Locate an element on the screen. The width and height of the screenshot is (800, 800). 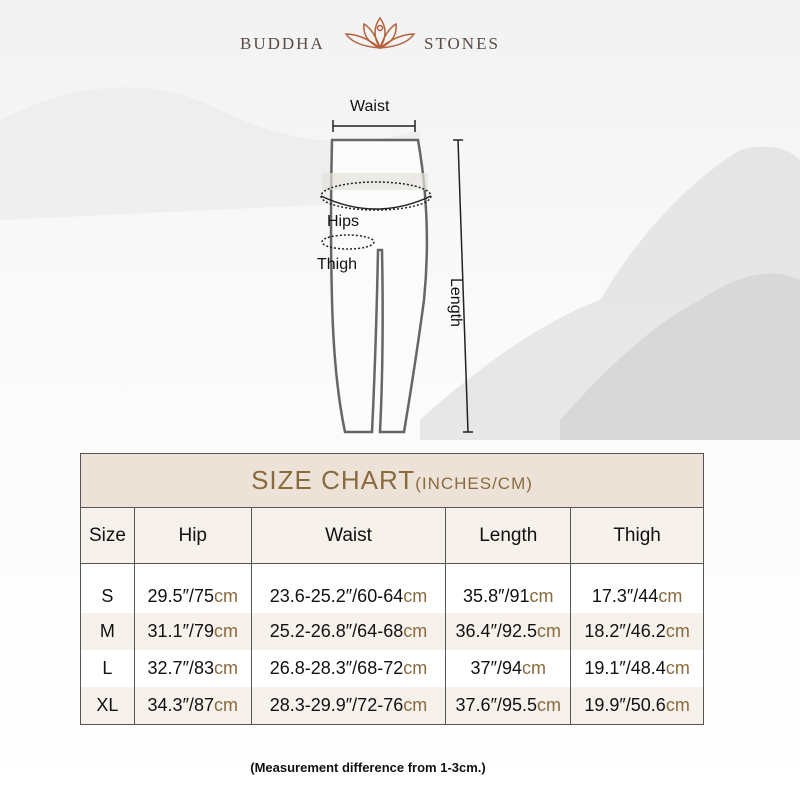
size-cell: S is located at coordinates (107, 588).